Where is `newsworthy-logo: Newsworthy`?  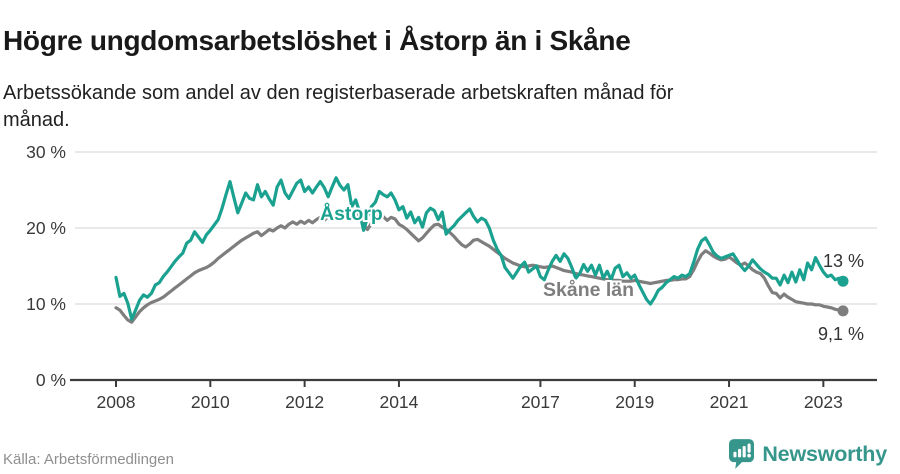 newsworthy-logo: Newsworthy is located at coordinates (808, 454).